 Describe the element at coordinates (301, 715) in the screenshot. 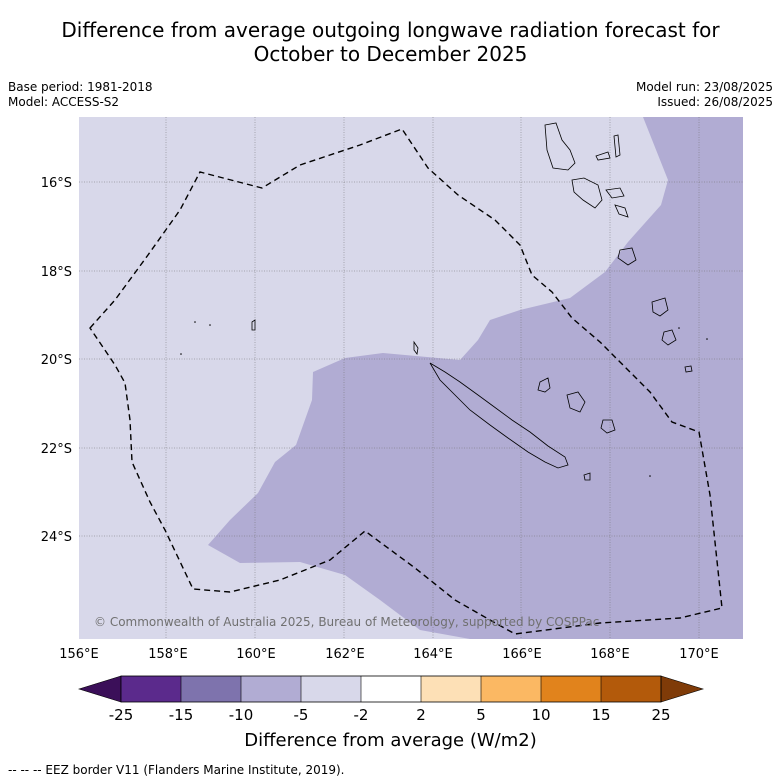

I see `colorbar-tick-label: -5` at that location.